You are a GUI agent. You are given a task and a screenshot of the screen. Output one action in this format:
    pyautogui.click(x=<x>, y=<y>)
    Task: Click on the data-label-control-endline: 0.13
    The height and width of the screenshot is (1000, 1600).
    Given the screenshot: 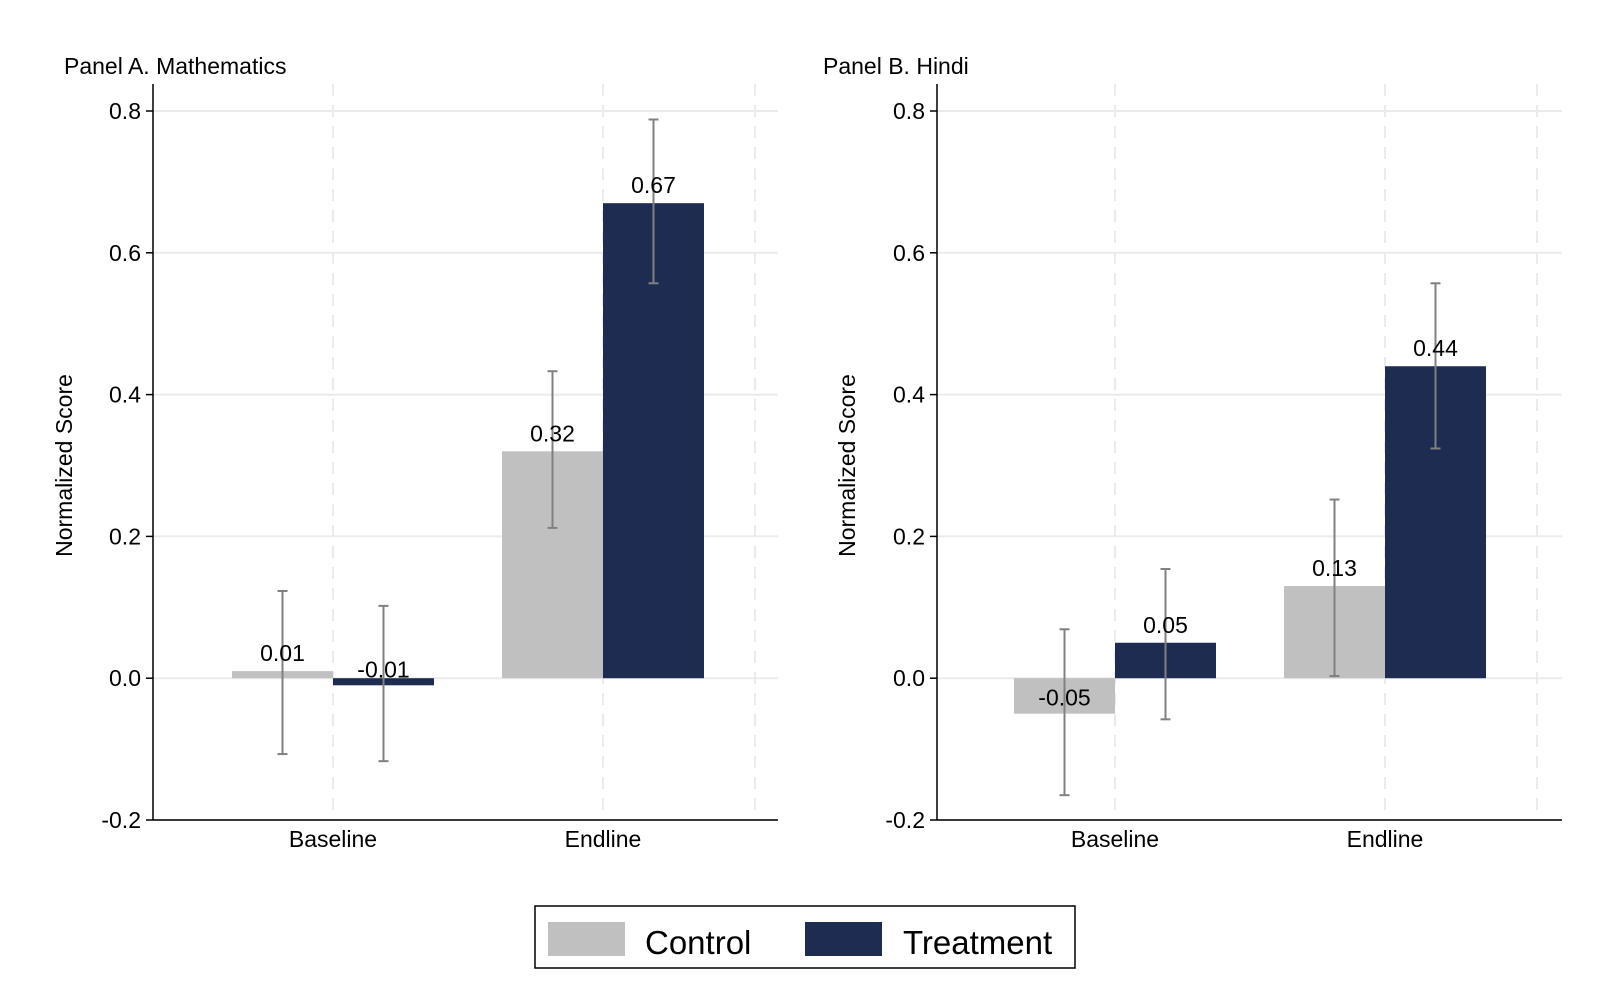 What is the action you would take?
    pyautogui.click(x=1334, y=568)
    